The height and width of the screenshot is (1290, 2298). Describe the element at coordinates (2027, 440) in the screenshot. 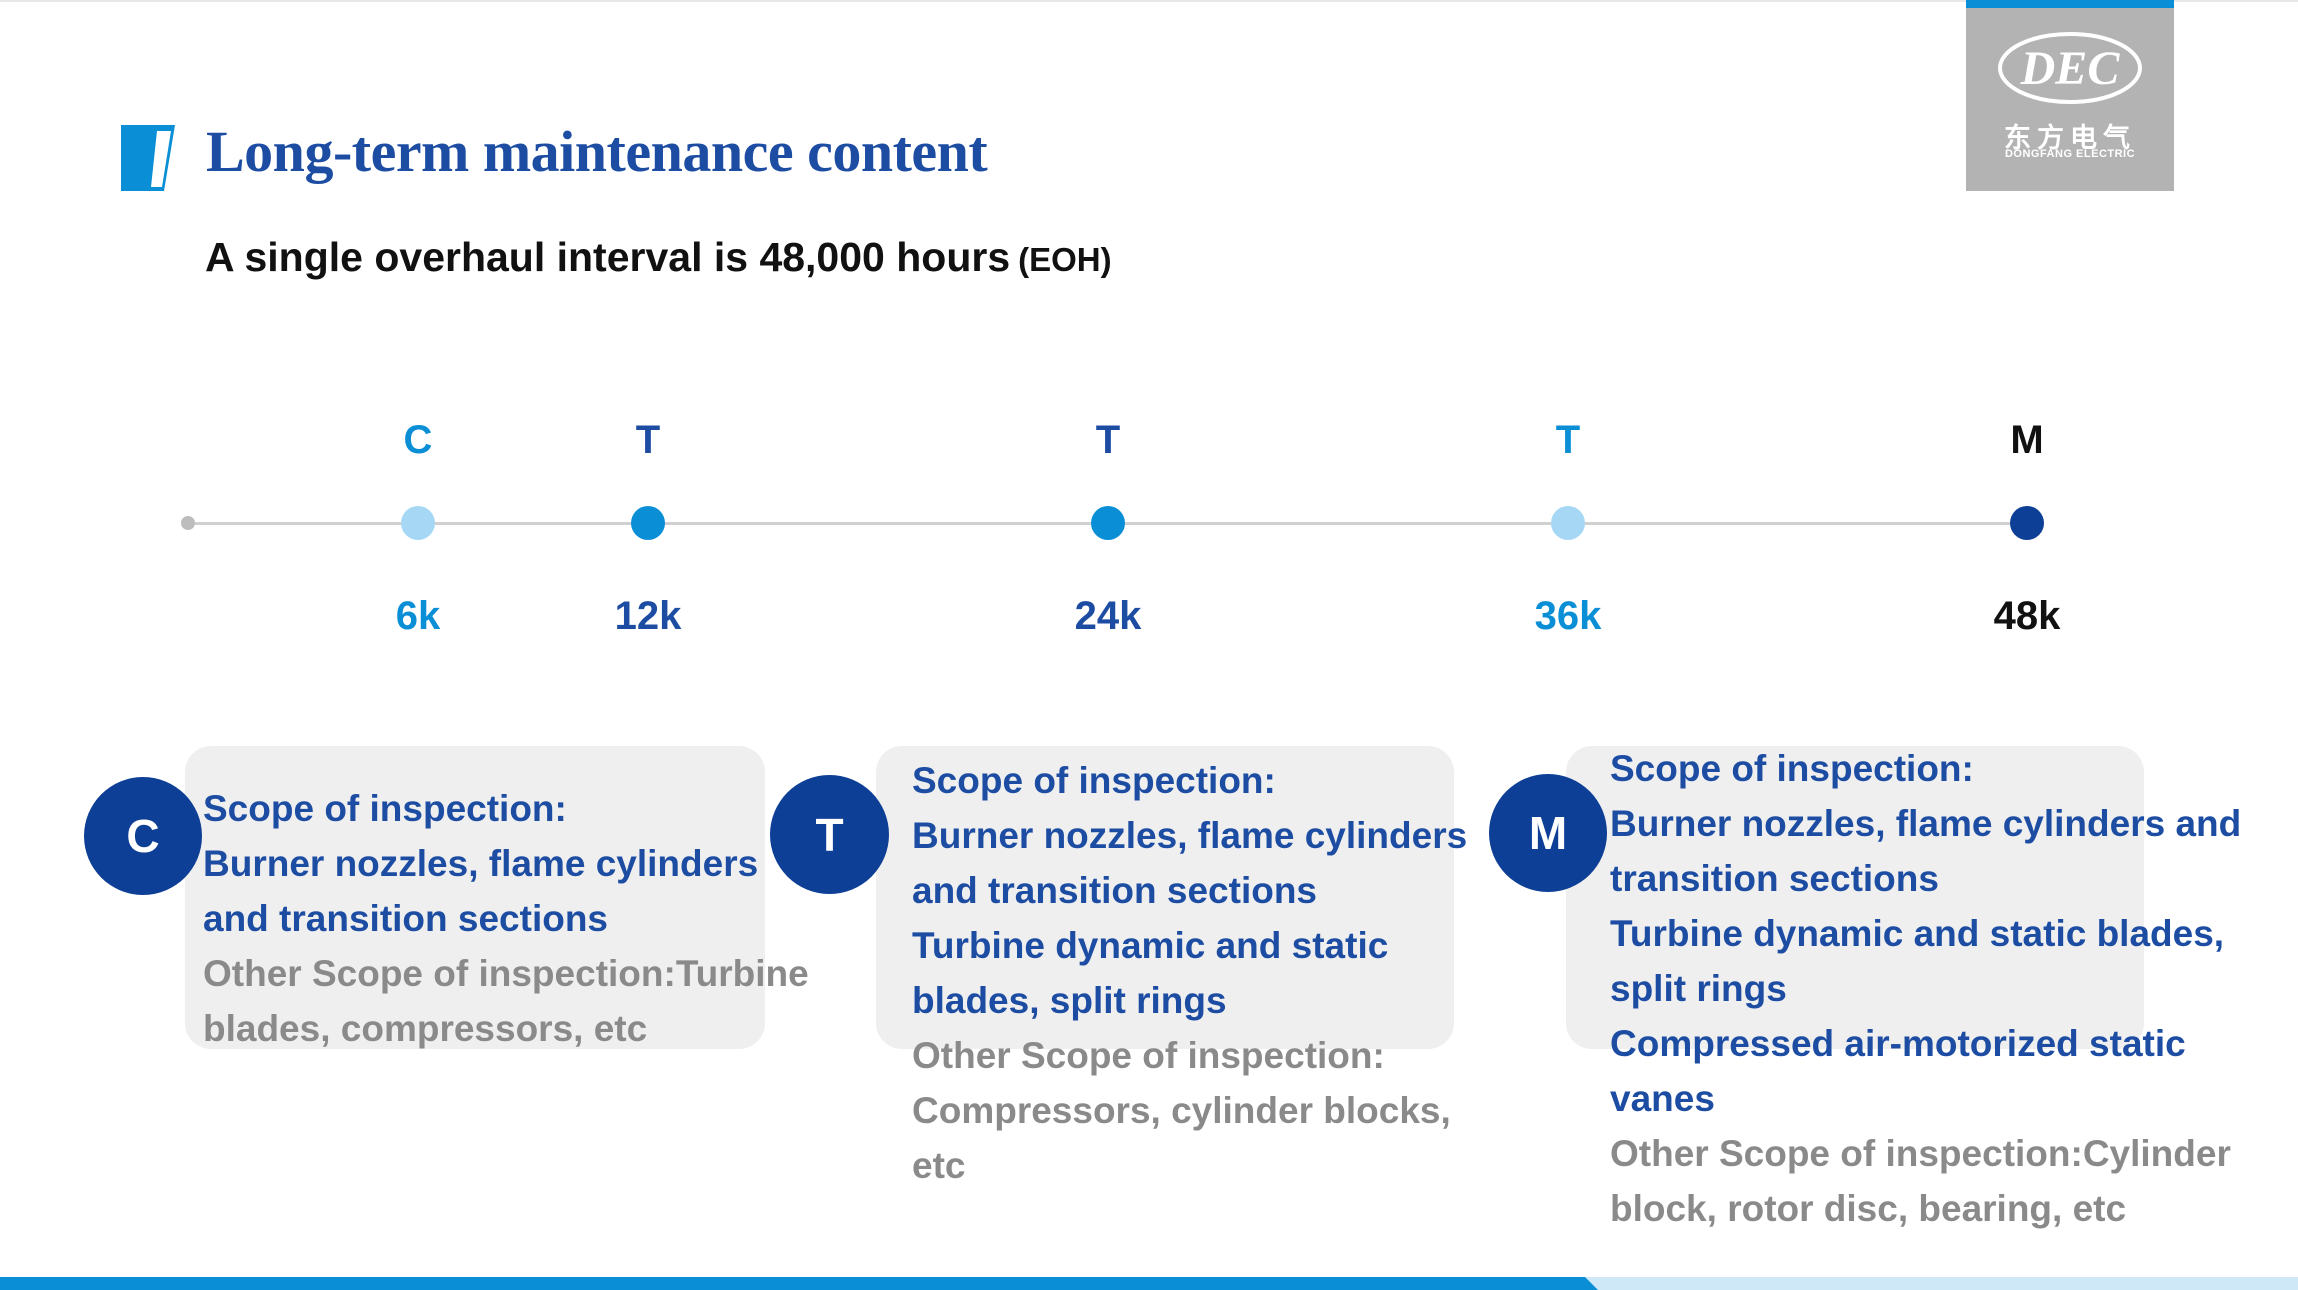

I see `timeline-letter: M` at that location.